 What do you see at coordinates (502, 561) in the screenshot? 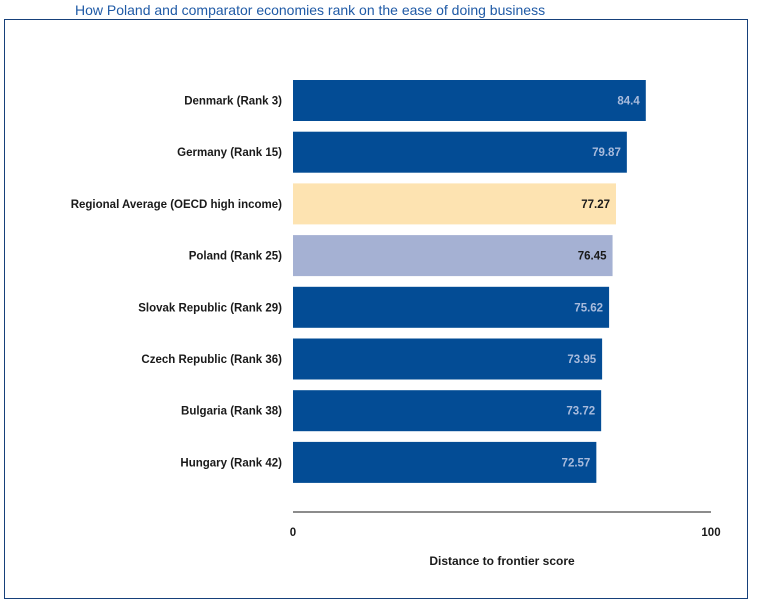
I see `x-axis-title: Distance to frontier score` at bounding box center [502, 561].